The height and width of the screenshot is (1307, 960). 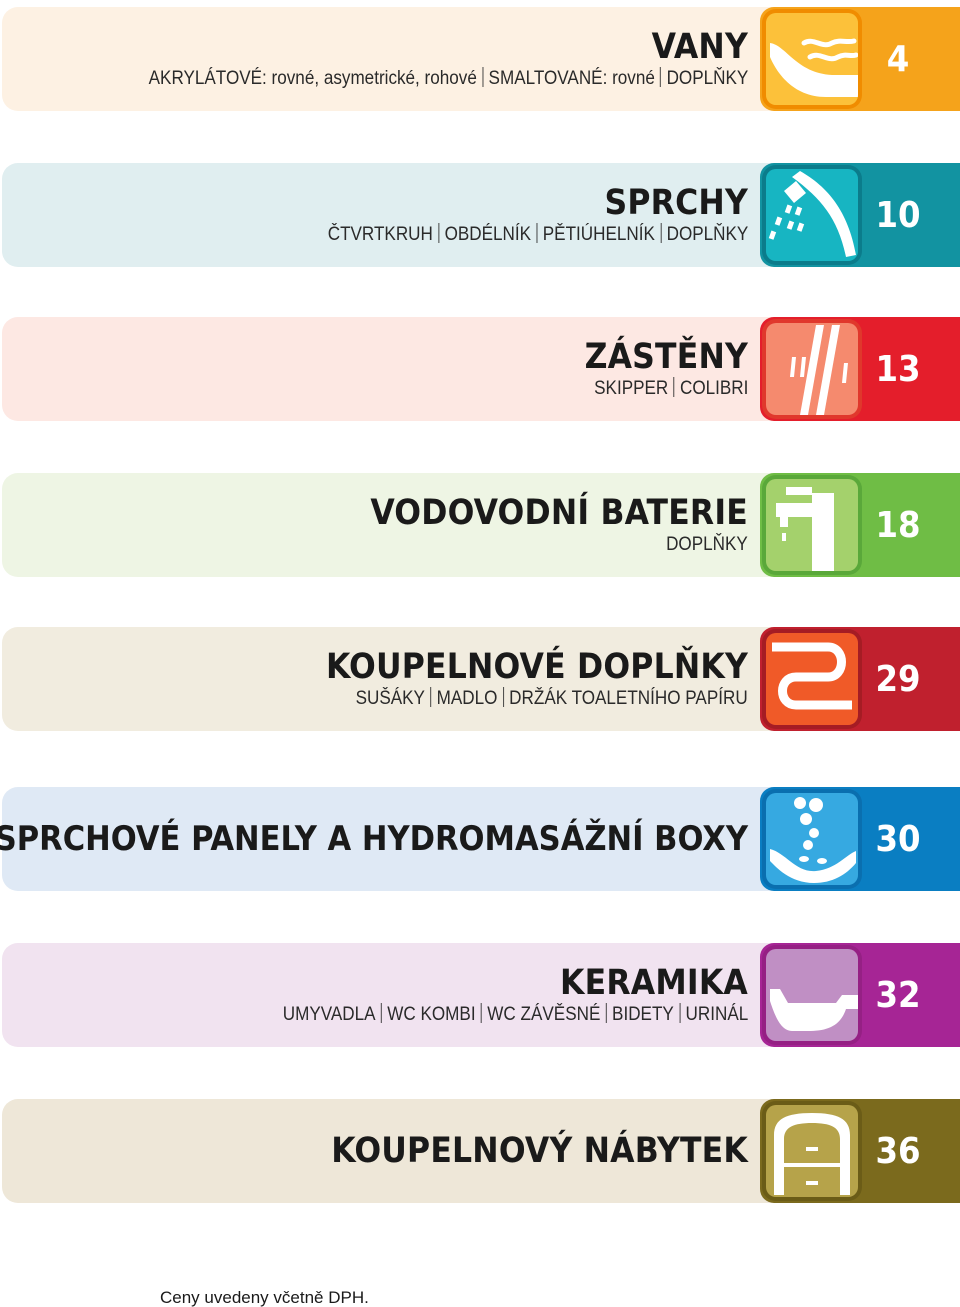 I want to click on section-text: ZÁSTĚNY SKIPPER COLIBRI, so click(x=662, y=369).